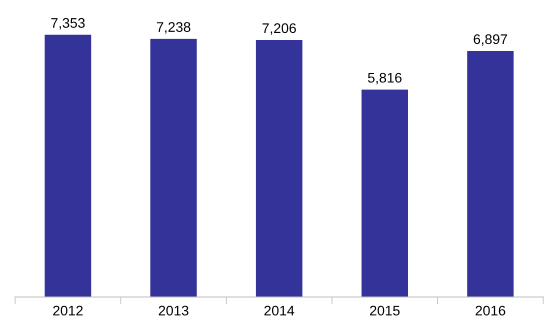  What do you see at coordinates (173, 28) in the screenshot?
I see `data-label: 7,238` at bounding box center [173, 28].